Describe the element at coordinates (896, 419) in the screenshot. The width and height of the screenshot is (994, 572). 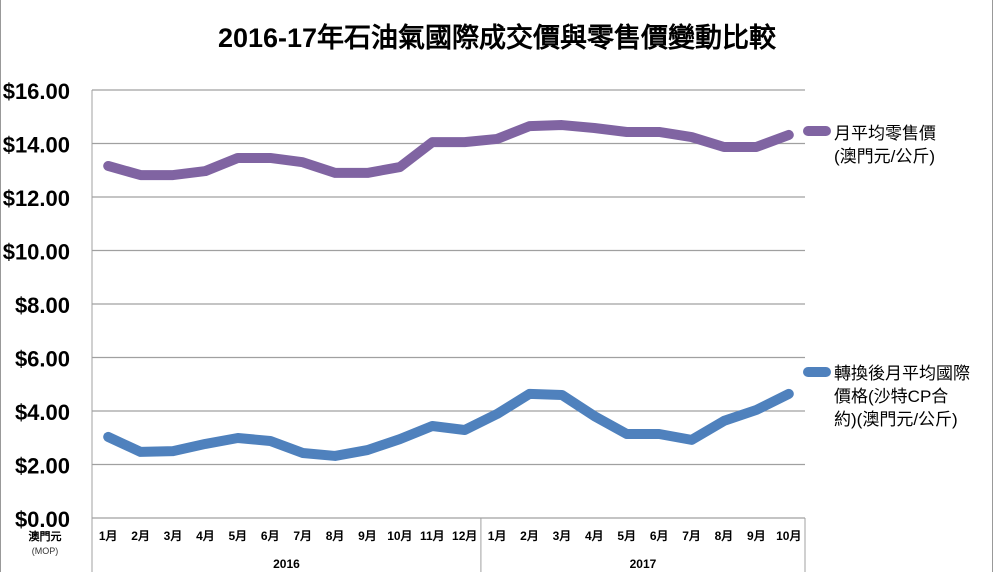
I see `legend-line: 約)(澳門元/公斤)` at that location.